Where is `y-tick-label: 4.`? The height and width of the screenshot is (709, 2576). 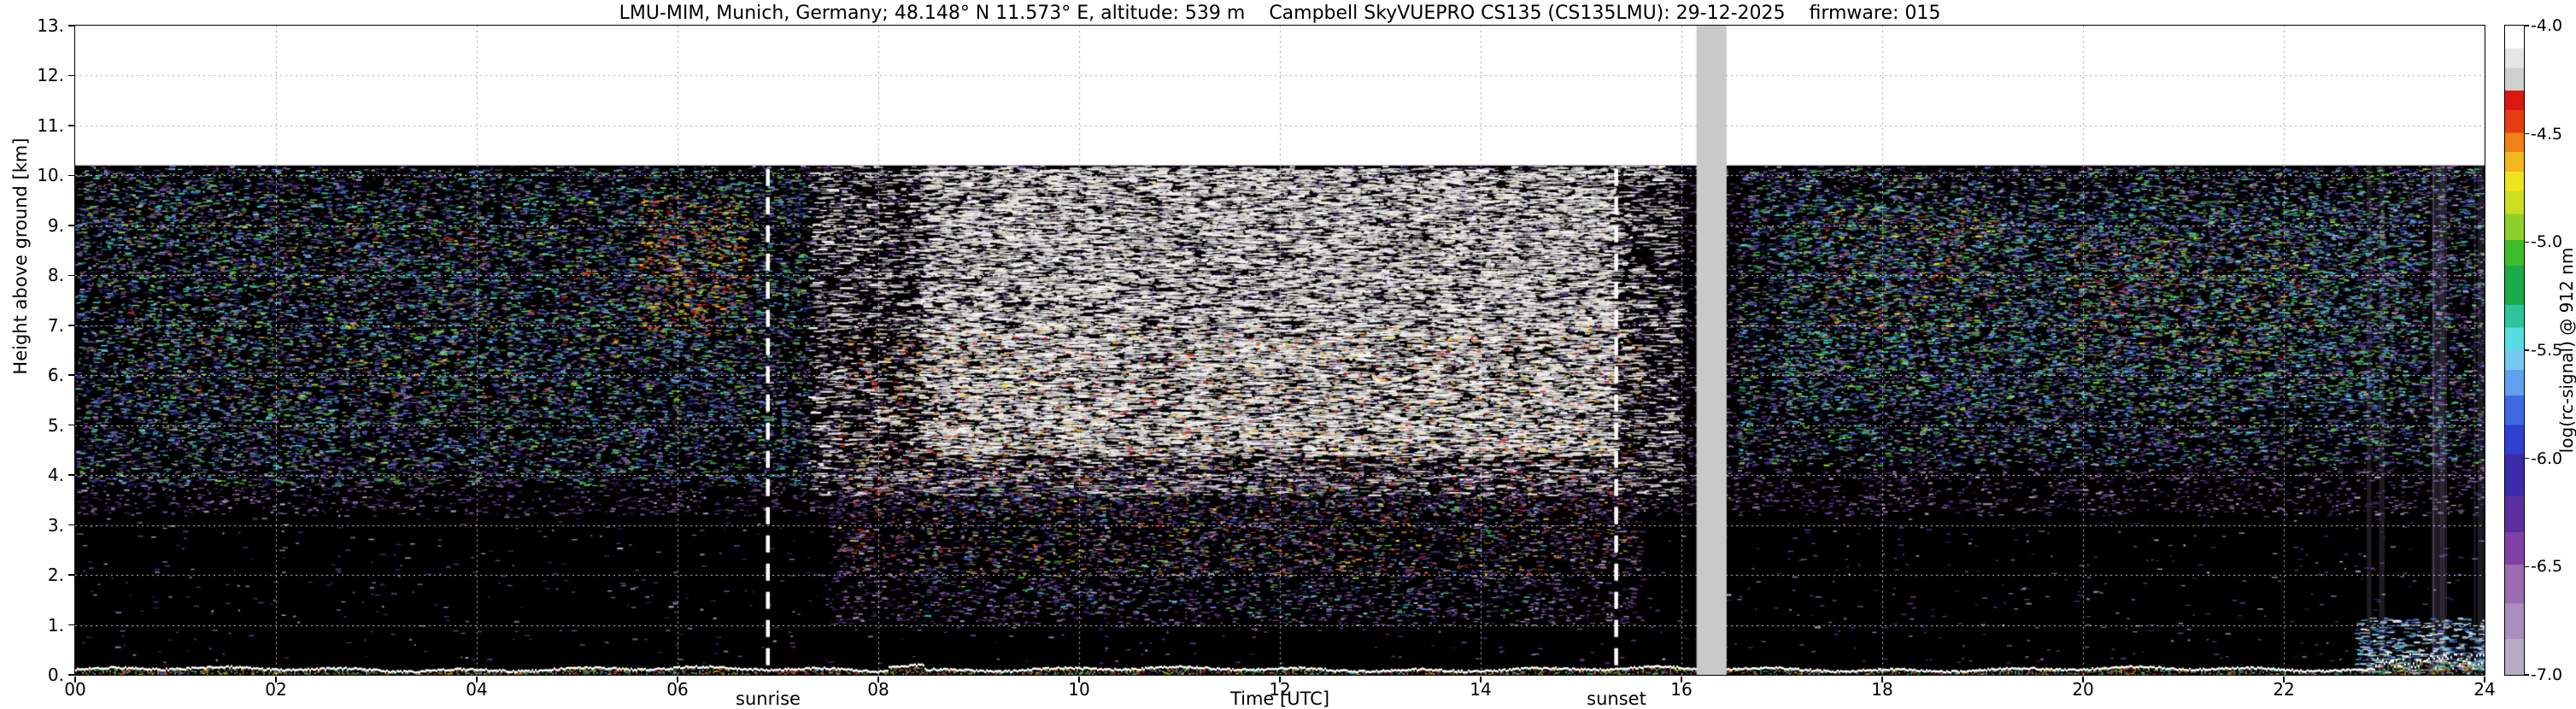 y-tick-label: 4. is located at coordinates (55, 475).